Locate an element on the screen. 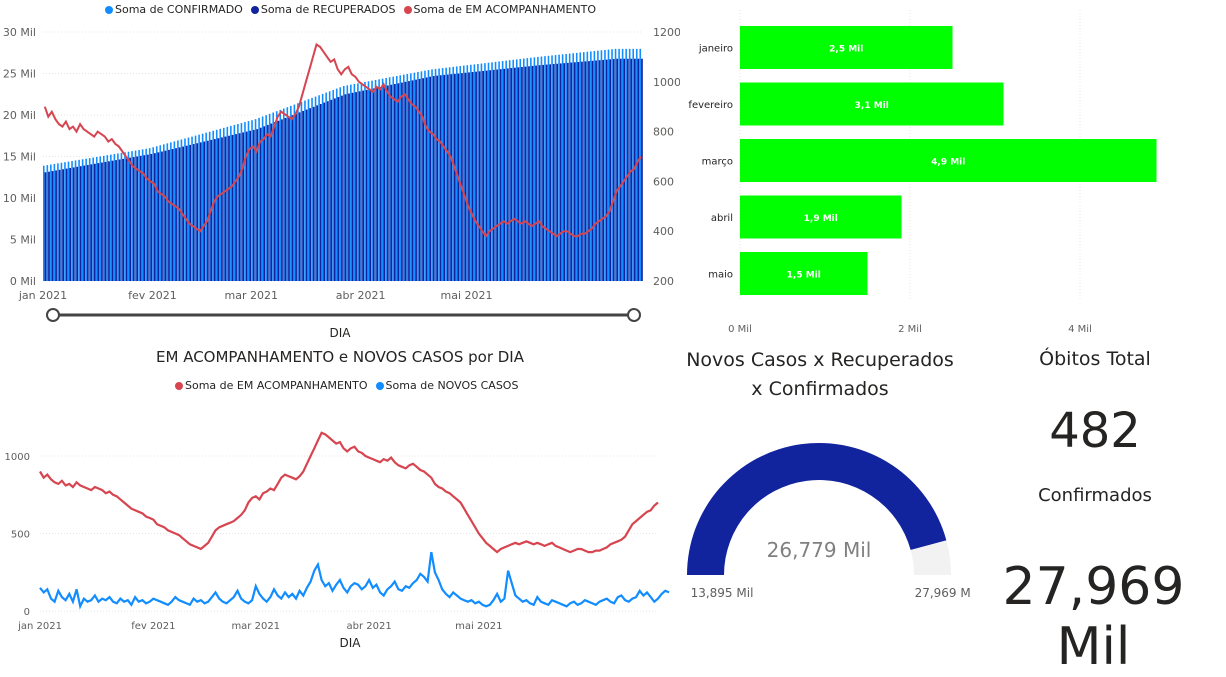 The image size is (1226, 677). gauge-value-label: 26,779 Mil is located at coordinates (819, 550).